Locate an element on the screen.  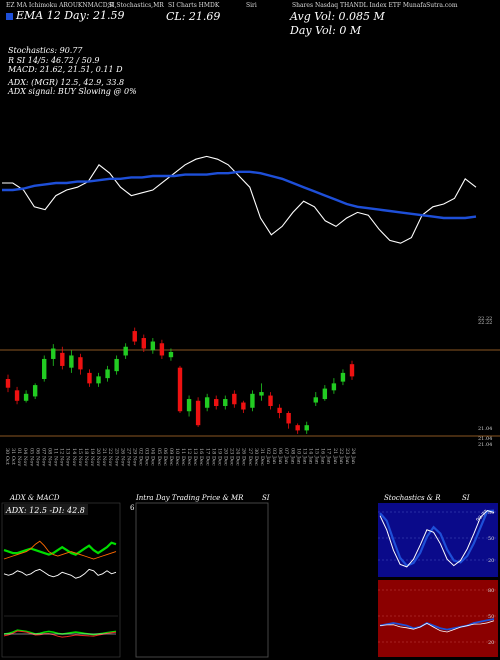
adx-subtitle-bg is located at coordinates (46, 509).